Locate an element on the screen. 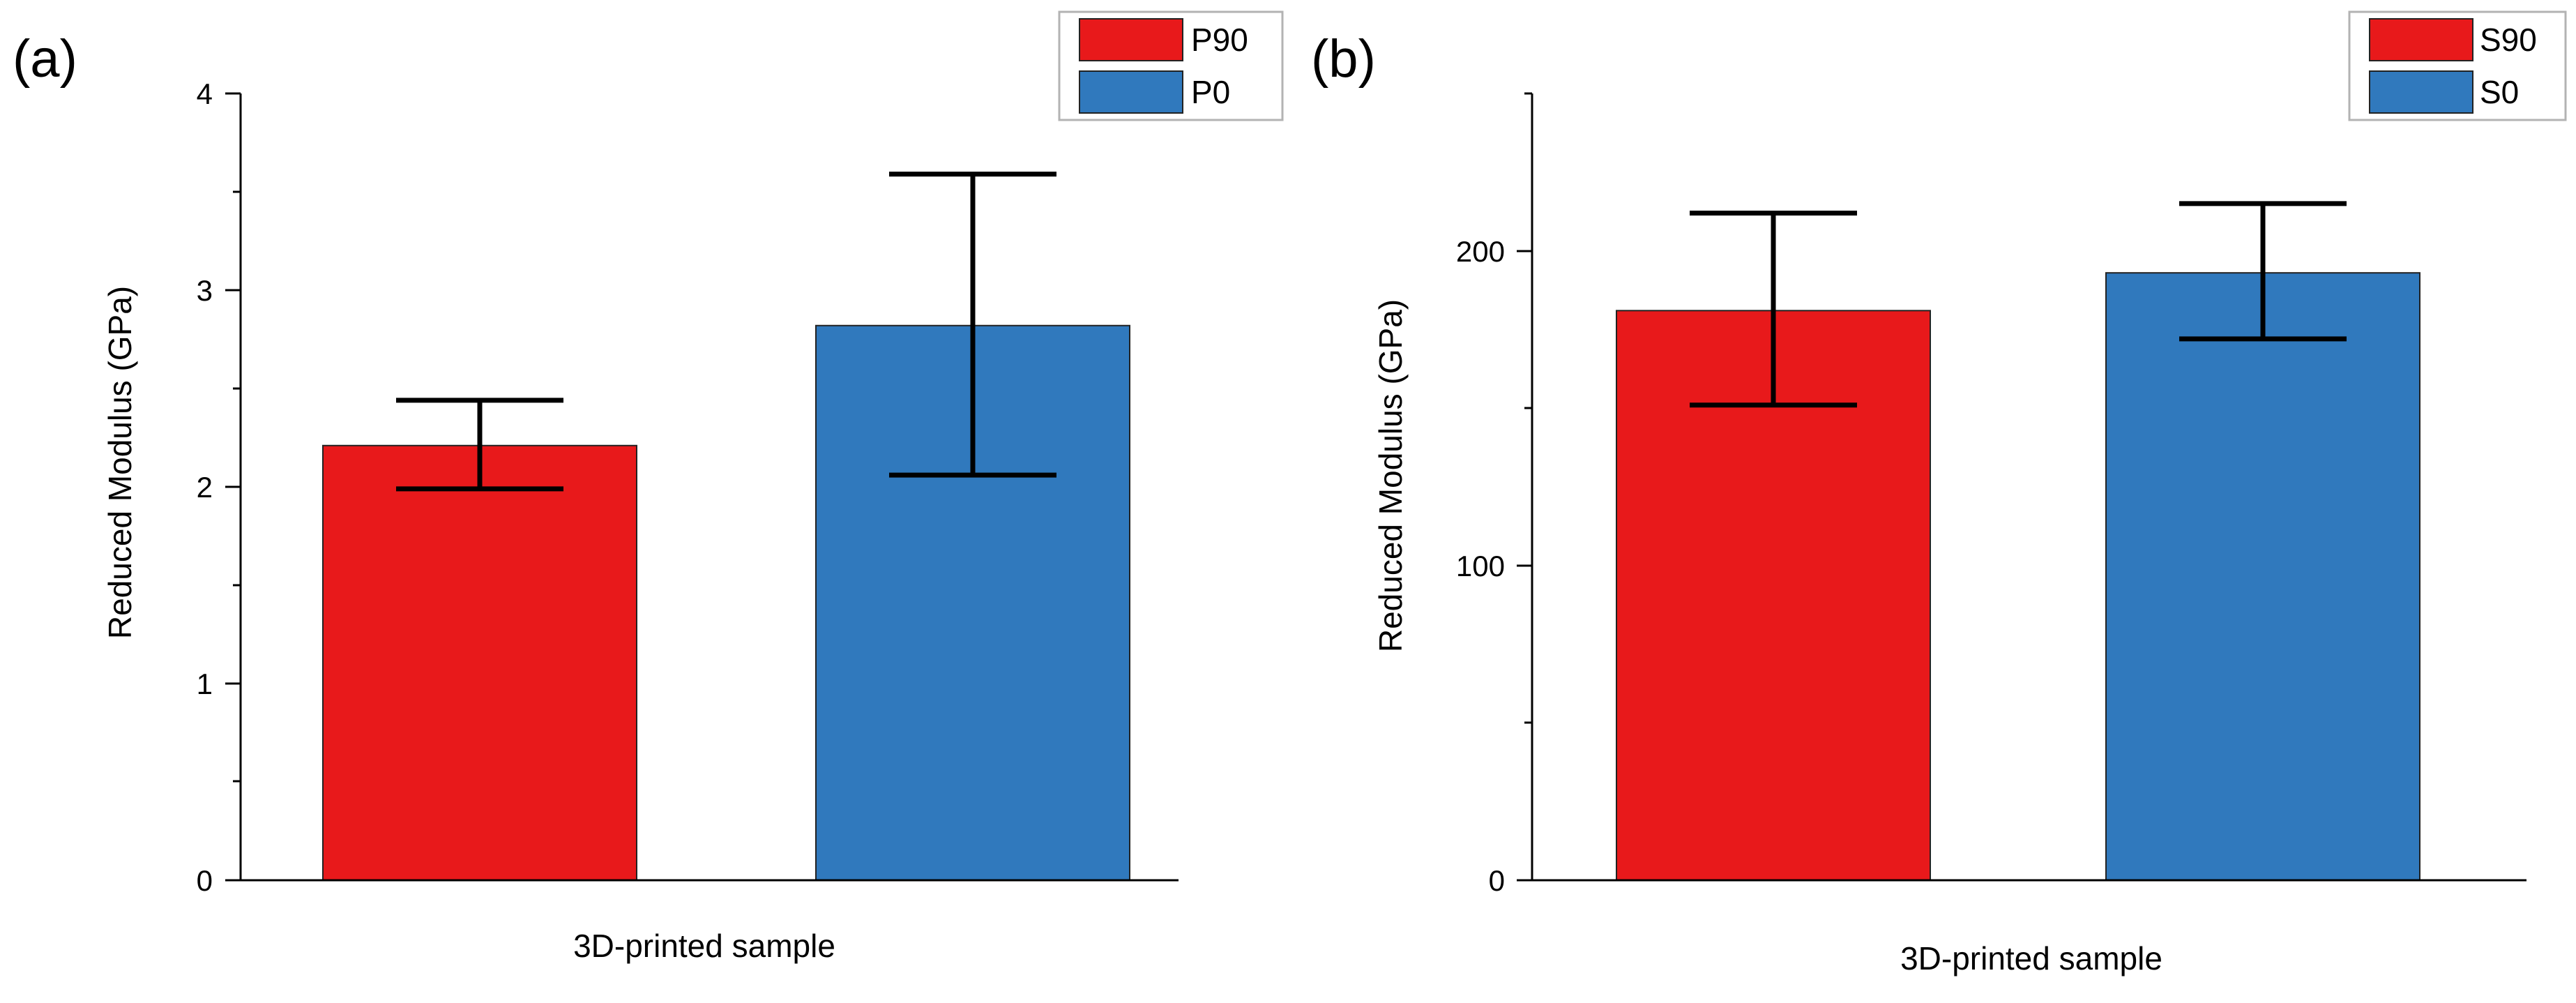  legend-label-s90: S90 is located at coordinates (2508, 40).